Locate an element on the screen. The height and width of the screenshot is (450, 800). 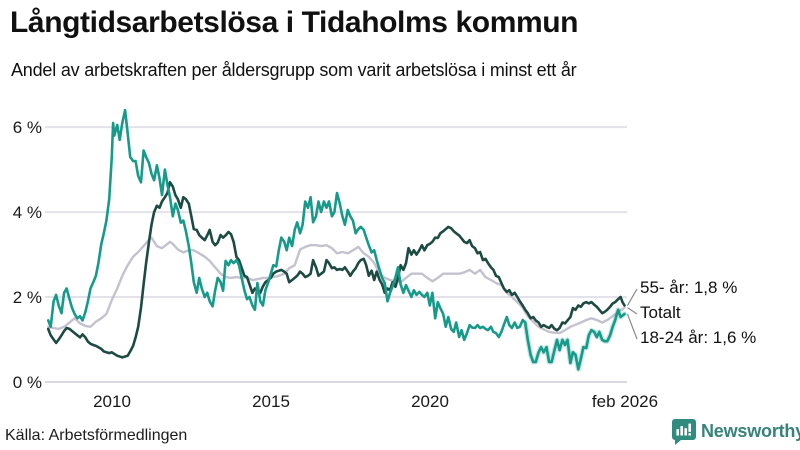
y-tick-label: 0 % is located at coordinates (27, 382).